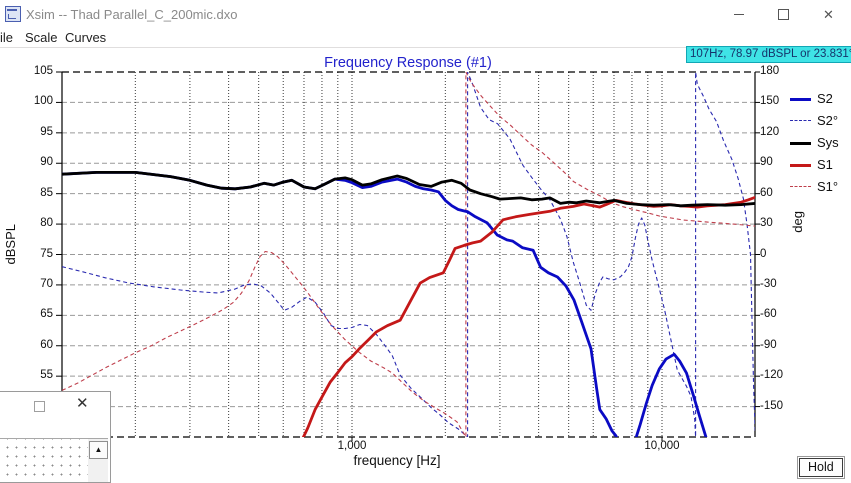 This screenshot has height=483, width=851. I want to click on schematic-scrollbar: ▲, so click(98, 460).